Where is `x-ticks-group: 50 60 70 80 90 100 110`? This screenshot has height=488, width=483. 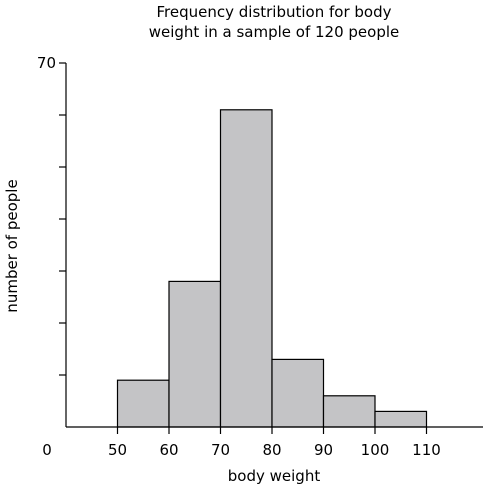 x-ticks-group: 50 60 70 80 90 100 110 is located at coordinates (274, 443).